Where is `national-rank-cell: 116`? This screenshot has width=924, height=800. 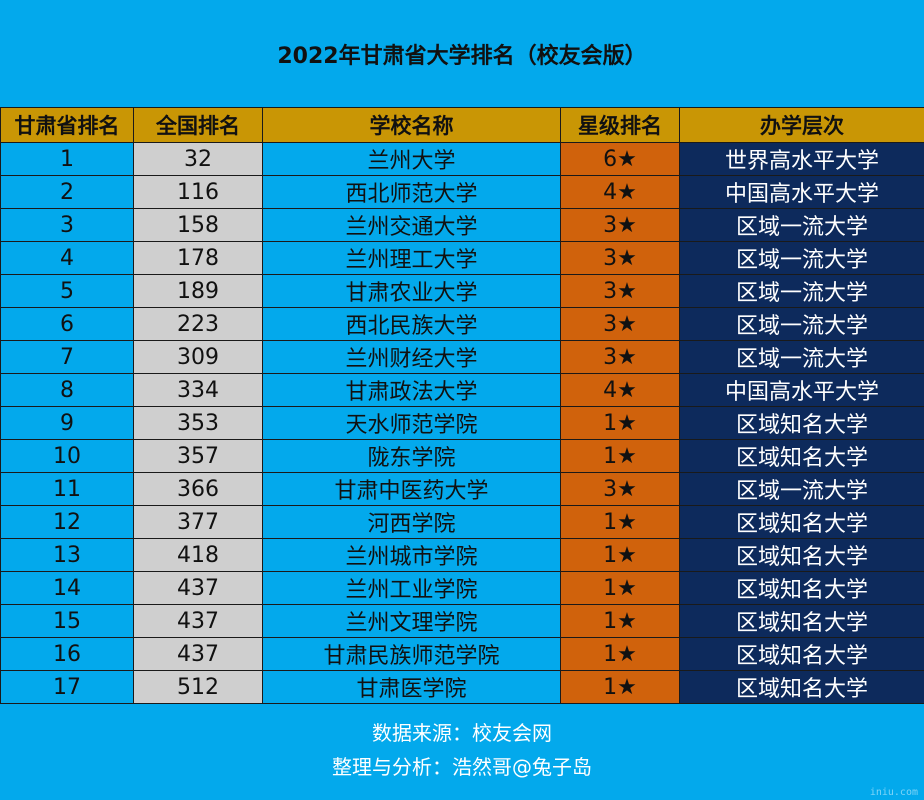
national-rank-cell: 116 is located at coordinates (198, 192).